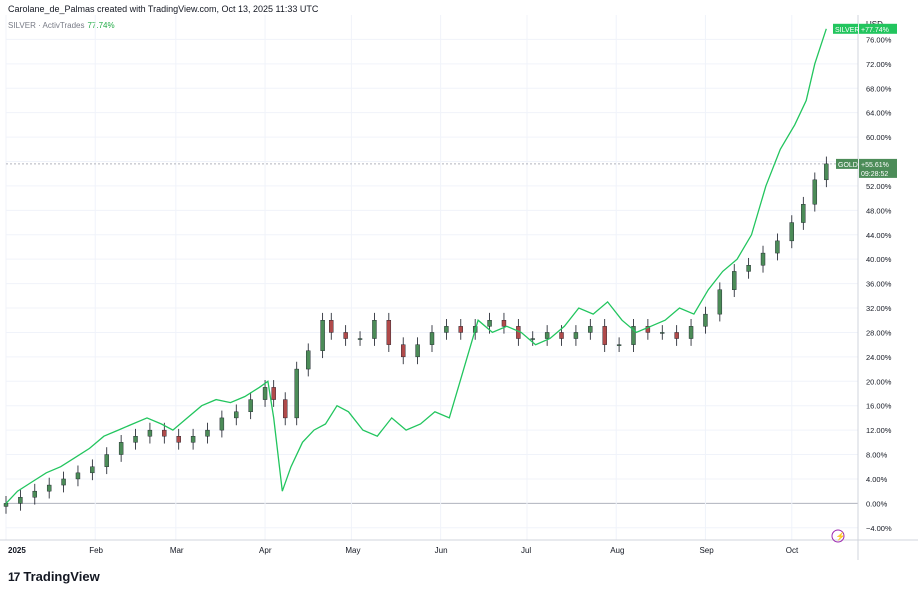 This screenshot has width=918, height=589. What do you see at coordinates (441, 550) in the screenshot?
I see `x-tick-label: Jun` at bounding box center [441, 550].